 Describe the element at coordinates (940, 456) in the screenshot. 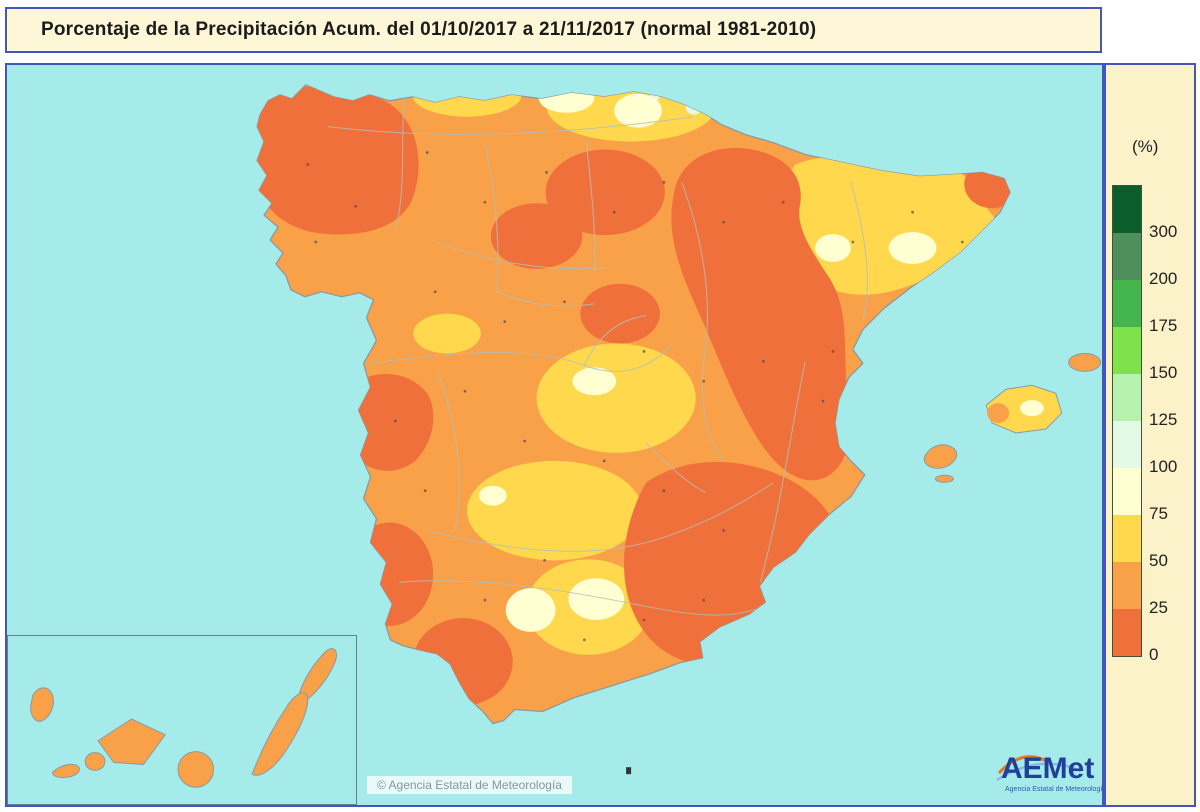

I see `island-ibiza` at that location.